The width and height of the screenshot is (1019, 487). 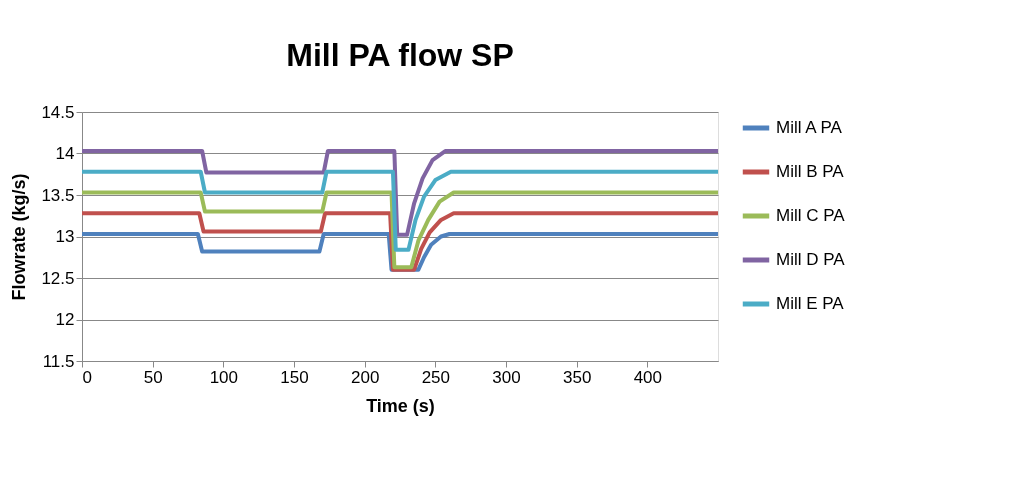 I want to click on x-tick-label: 200, so click(x=365, y=377).